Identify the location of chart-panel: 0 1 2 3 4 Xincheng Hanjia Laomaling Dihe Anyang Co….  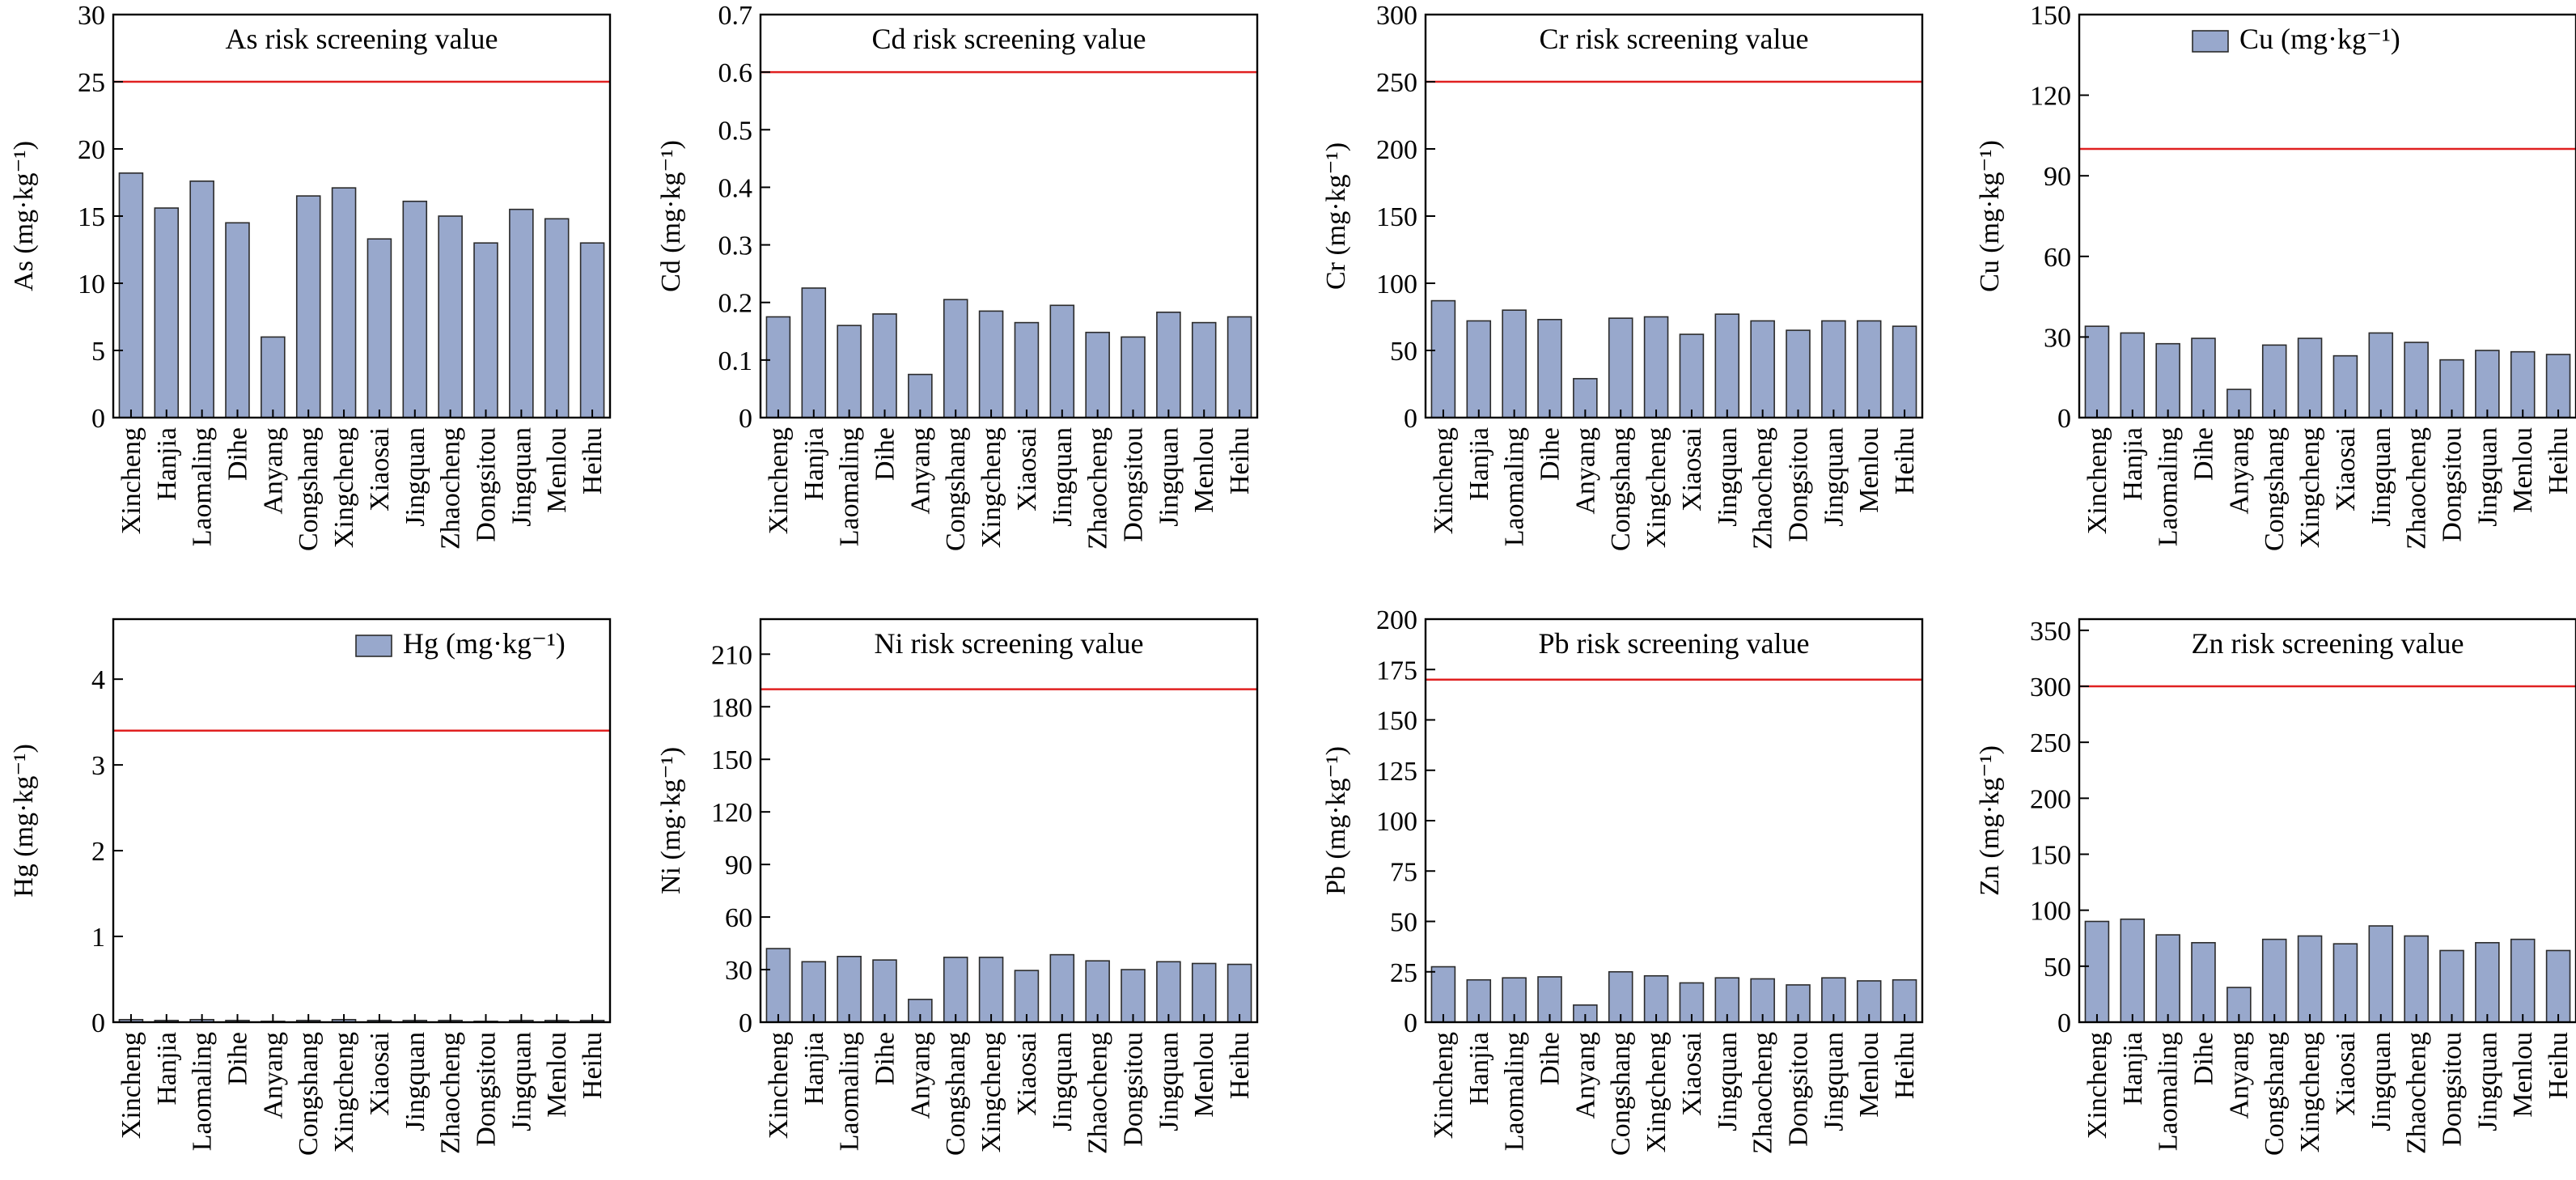
(310, 887).